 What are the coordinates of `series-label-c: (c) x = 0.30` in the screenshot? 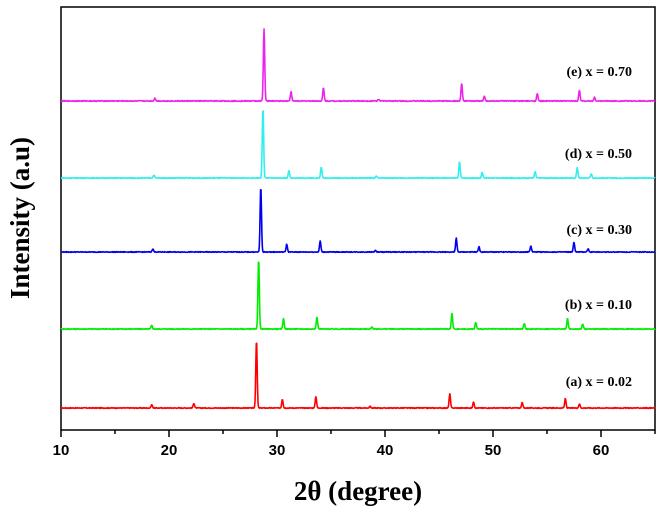 It's located at (599, 230).